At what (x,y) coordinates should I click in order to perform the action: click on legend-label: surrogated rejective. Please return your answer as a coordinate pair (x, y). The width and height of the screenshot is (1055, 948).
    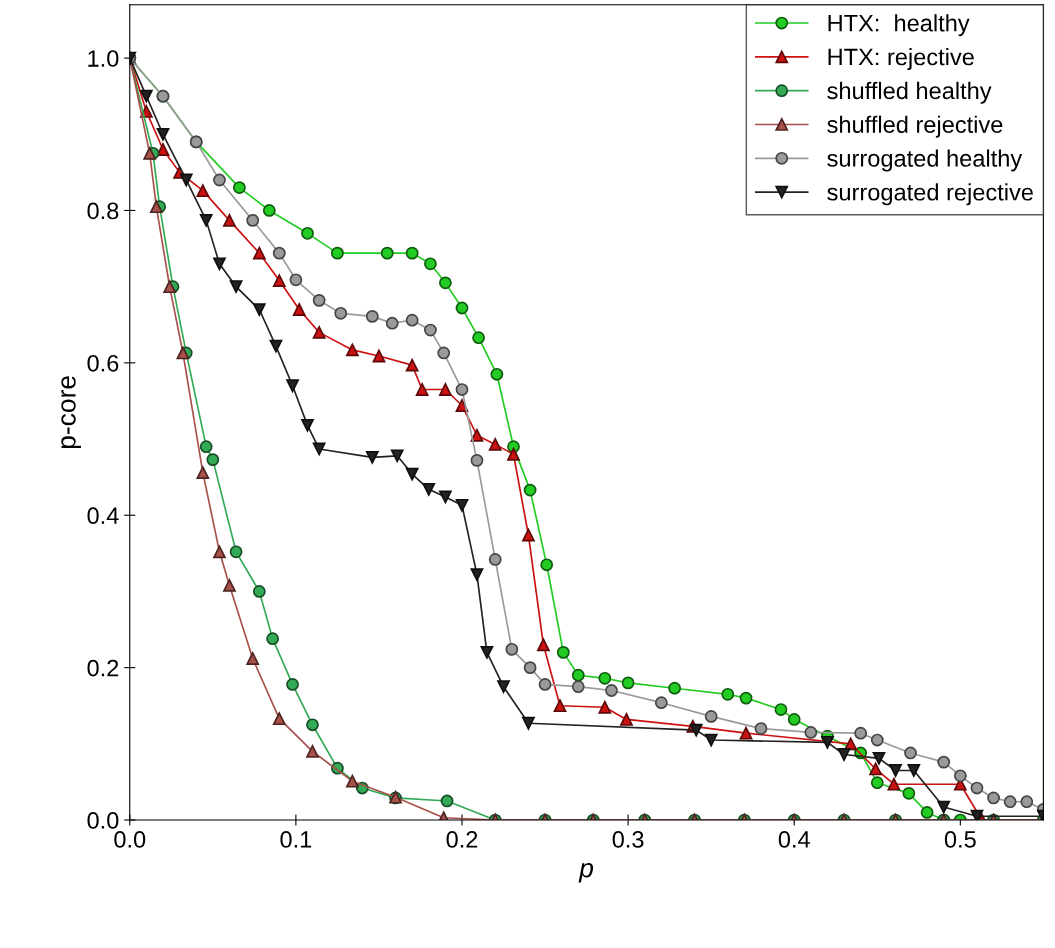
    Looking at the image, I should click on (930, 194).